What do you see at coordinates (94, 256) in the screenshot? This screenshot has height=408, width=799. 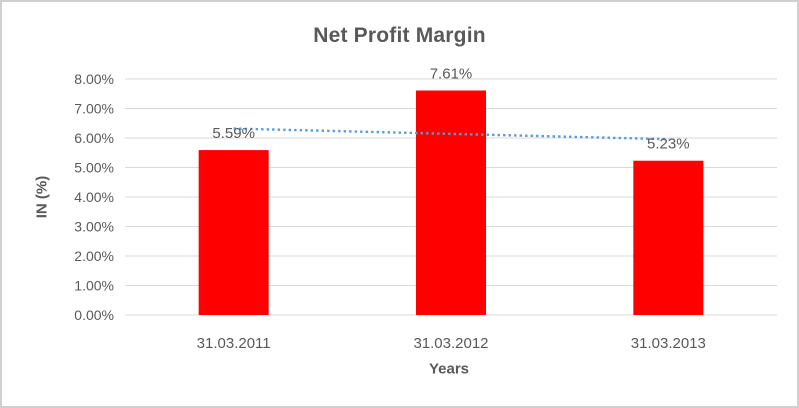 I see `y-tick-label: 2.00%` at bounding box center [94, 256].